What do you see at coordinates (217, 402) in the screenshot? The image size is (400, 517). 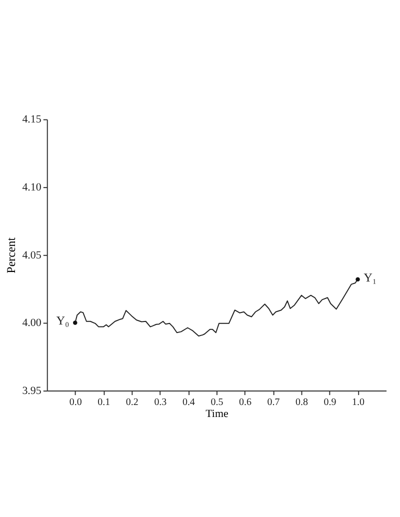 I see `x-tick-label: 0.5` at bounding box center [217, 402].